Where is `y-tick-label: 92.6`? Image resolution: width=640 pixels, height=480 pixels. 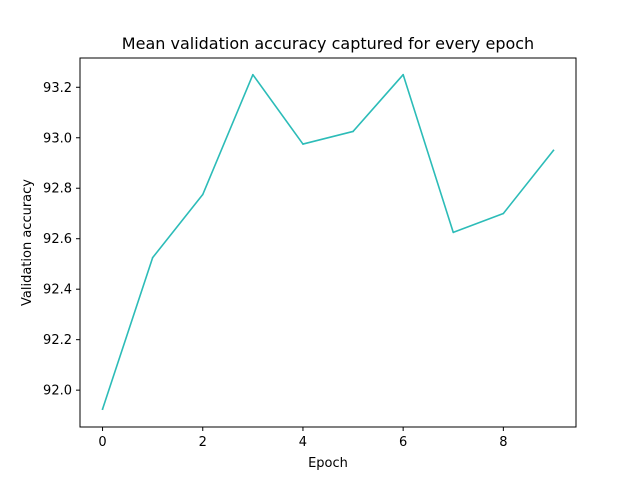
y-tick-label: 92.6 is located at coordinates (57, 239).